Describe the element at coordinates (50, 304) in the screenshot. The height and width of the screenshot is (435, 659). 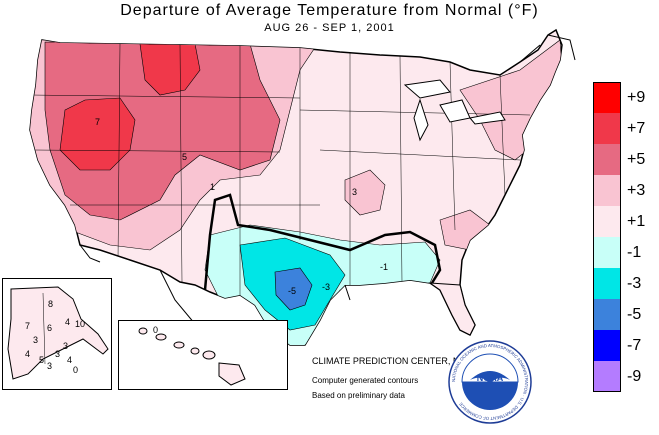
I see `alaska-label-8: 8` at that location.